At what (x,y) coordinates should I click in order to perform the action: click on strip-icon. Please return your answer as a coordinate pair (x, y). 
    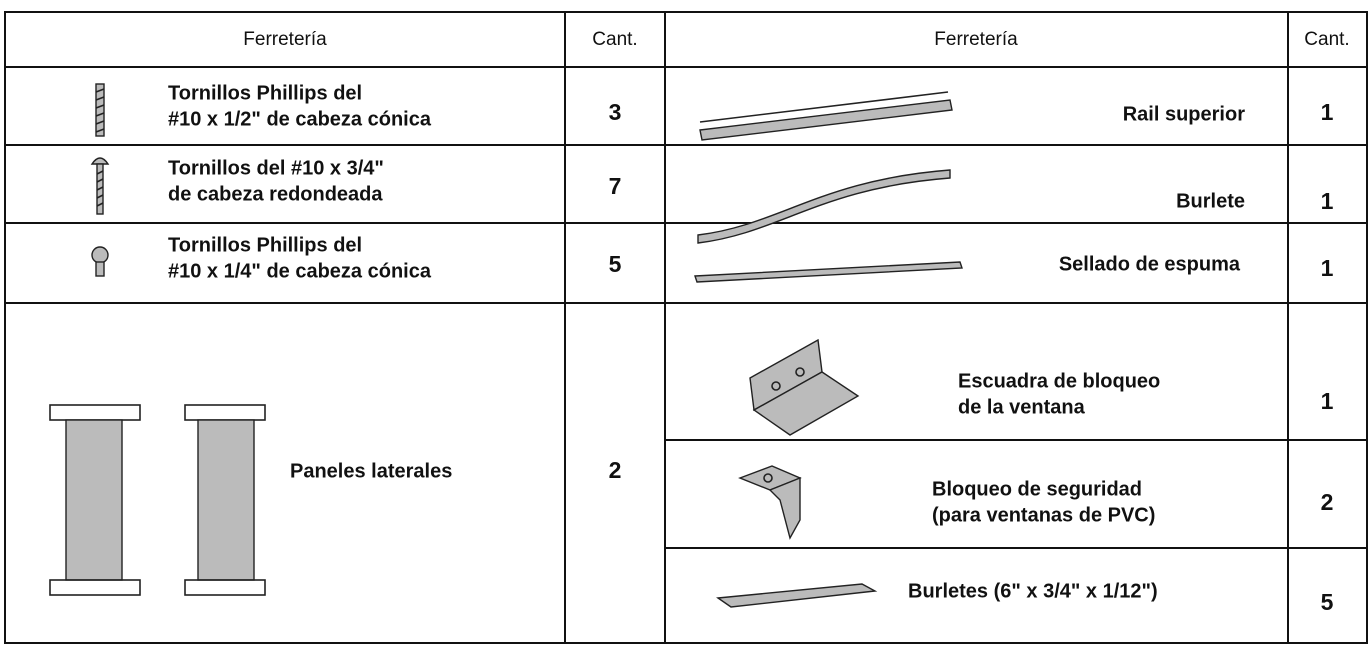
    Looking at the image, I should click on (797, 595).